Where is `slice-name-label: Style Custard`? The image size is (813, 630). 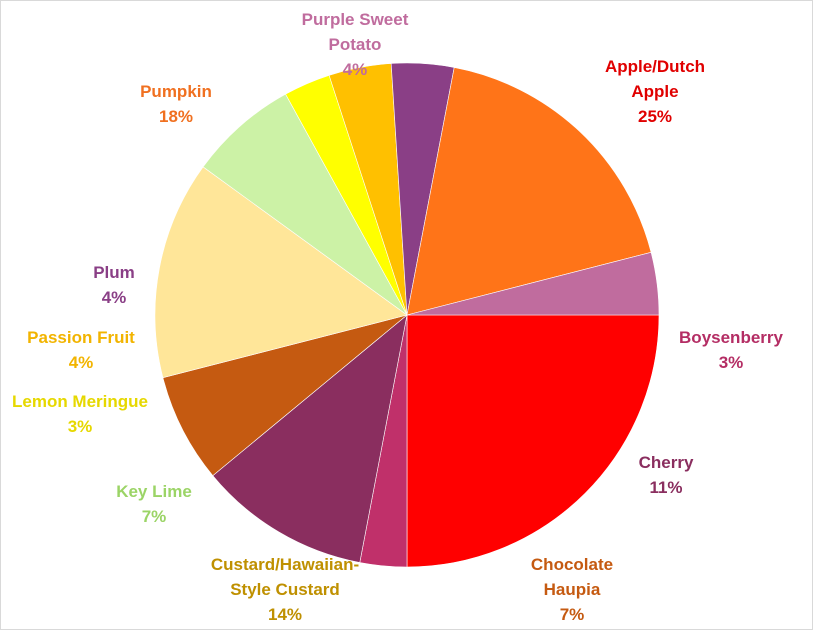 slice-name-label: Style Custard is located at coordinates (285, 589).